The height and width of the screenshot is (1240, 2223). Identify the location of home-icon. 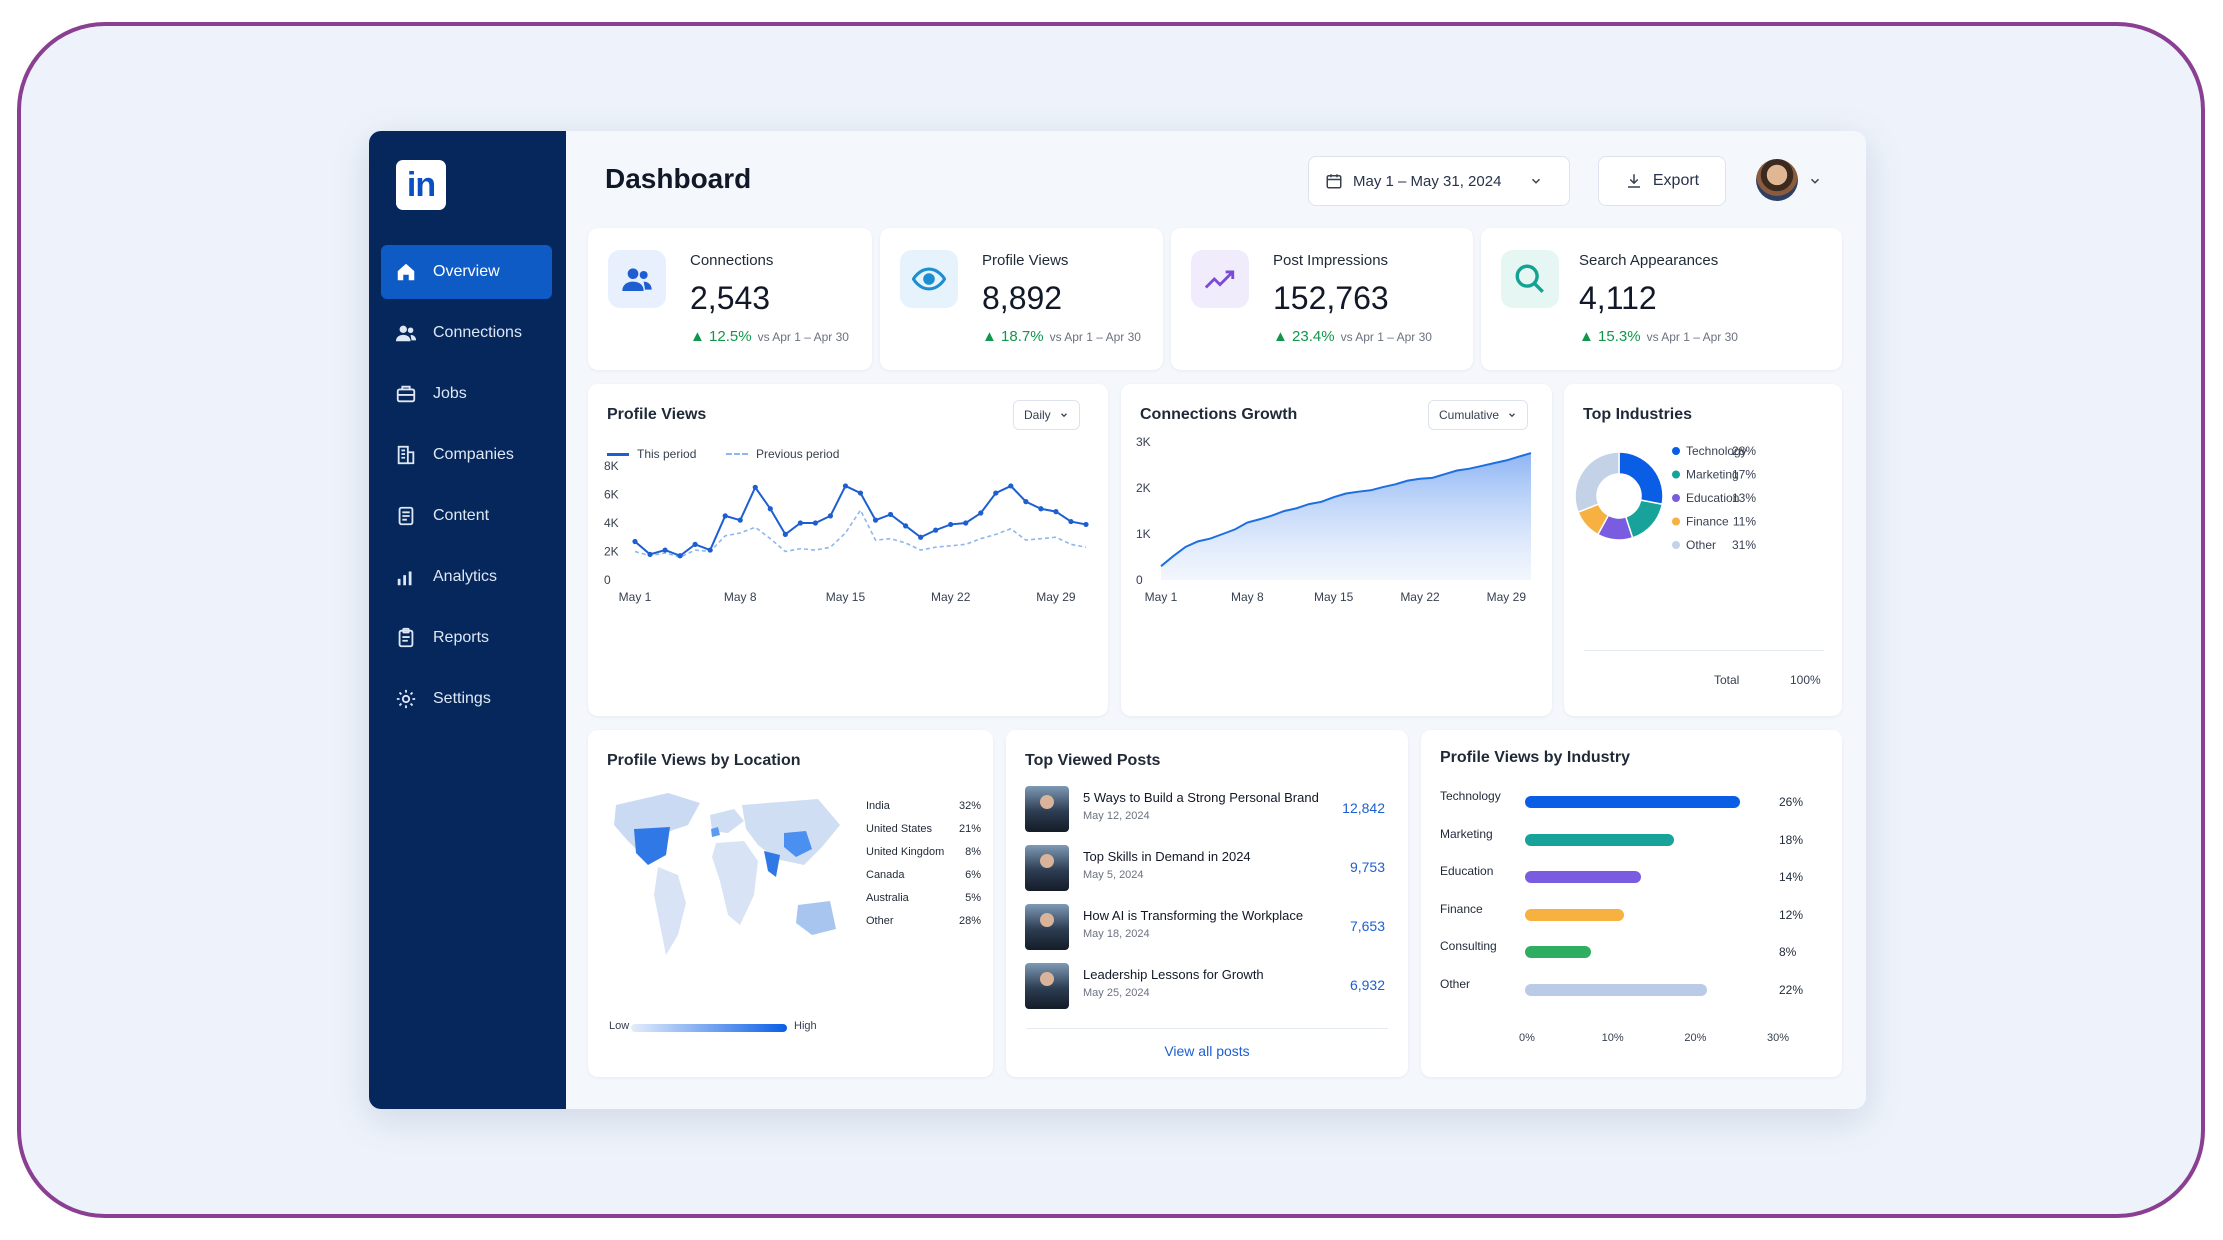
(406, 272).